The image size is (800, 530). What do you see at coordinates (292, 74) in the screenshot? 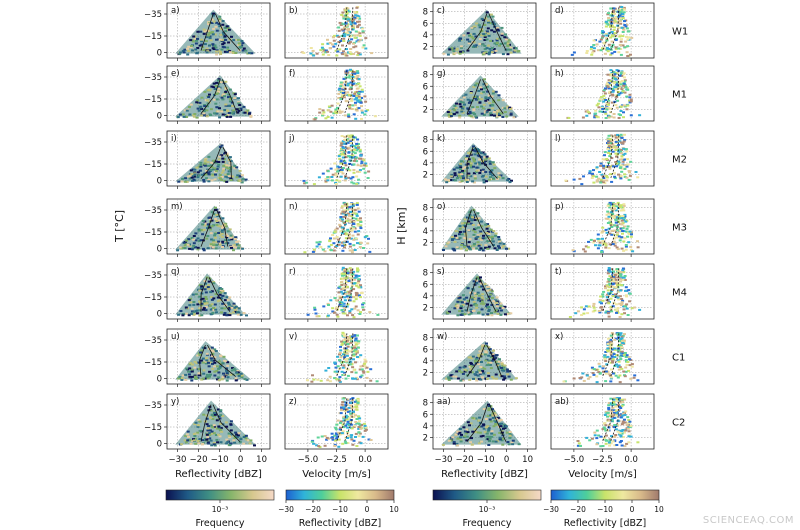
I see `panel-label: f)` at bounding box center [292, 74].